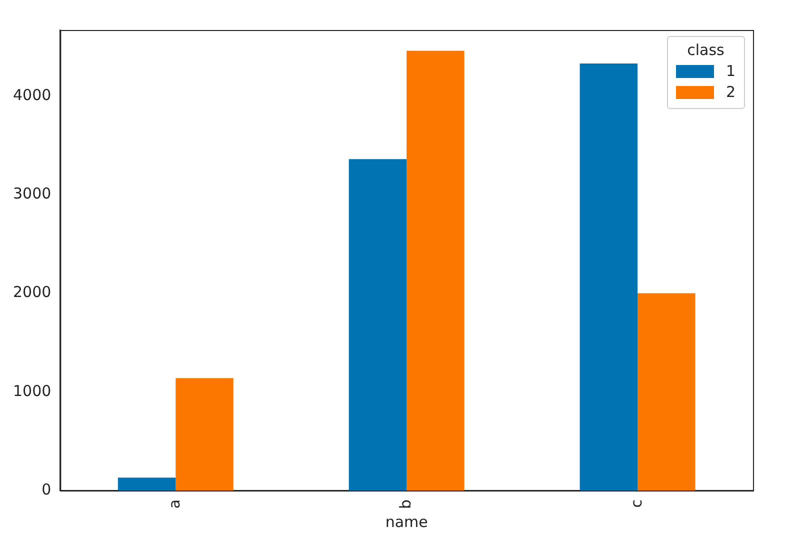  What do you see at coordinates (405, 504) in the screenshot?
I see `x-tick-label: b` at bounding box center [405, 504].